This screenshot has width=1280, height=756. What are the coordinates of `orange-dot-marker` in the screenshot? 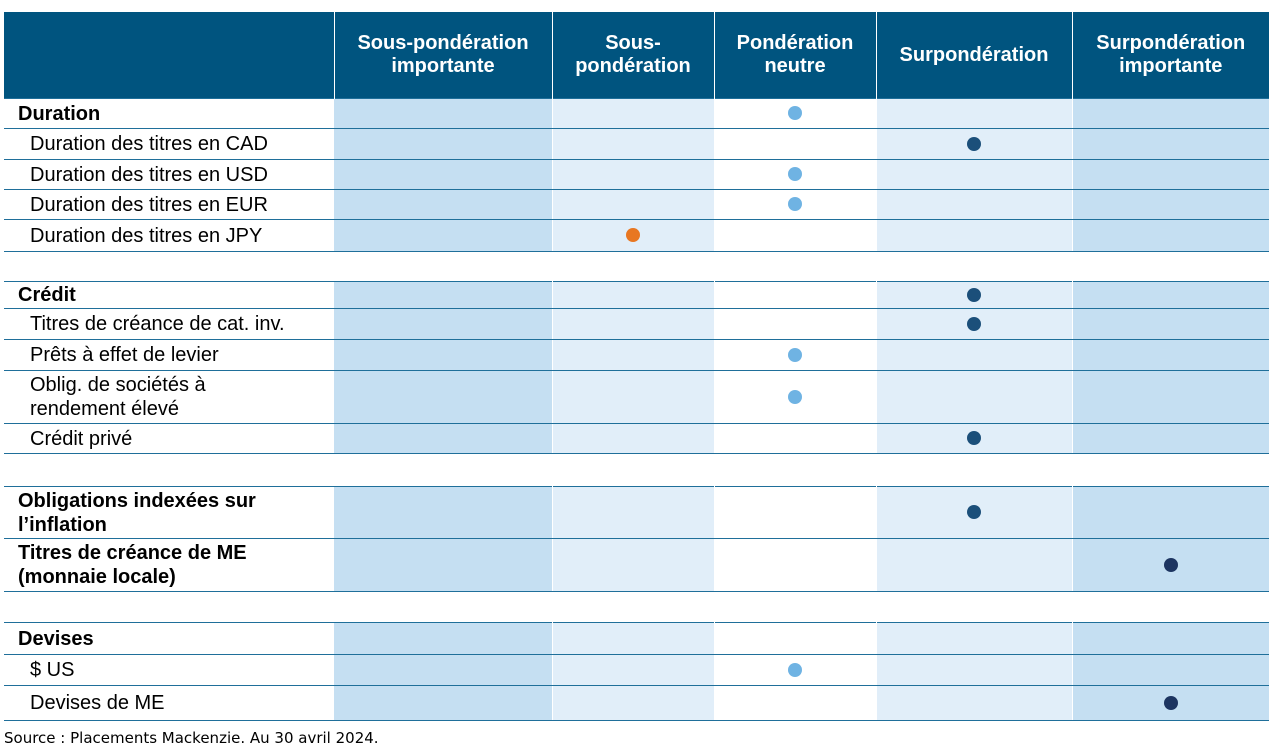 It's located at (633, 235).